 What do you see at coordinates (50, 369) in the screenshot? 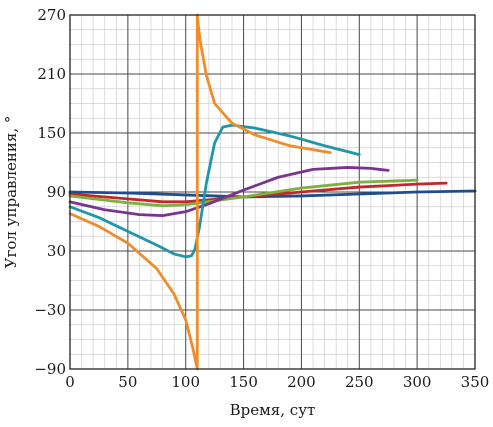
I see `y-tick-label: −90` at bounding box center [50, 369].